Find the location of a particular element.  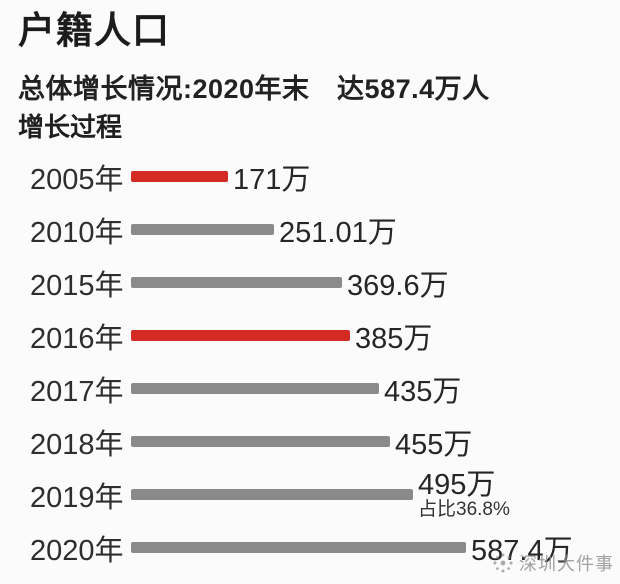

share-annotation: 占比36.8% is located at coordinates (464, 510).